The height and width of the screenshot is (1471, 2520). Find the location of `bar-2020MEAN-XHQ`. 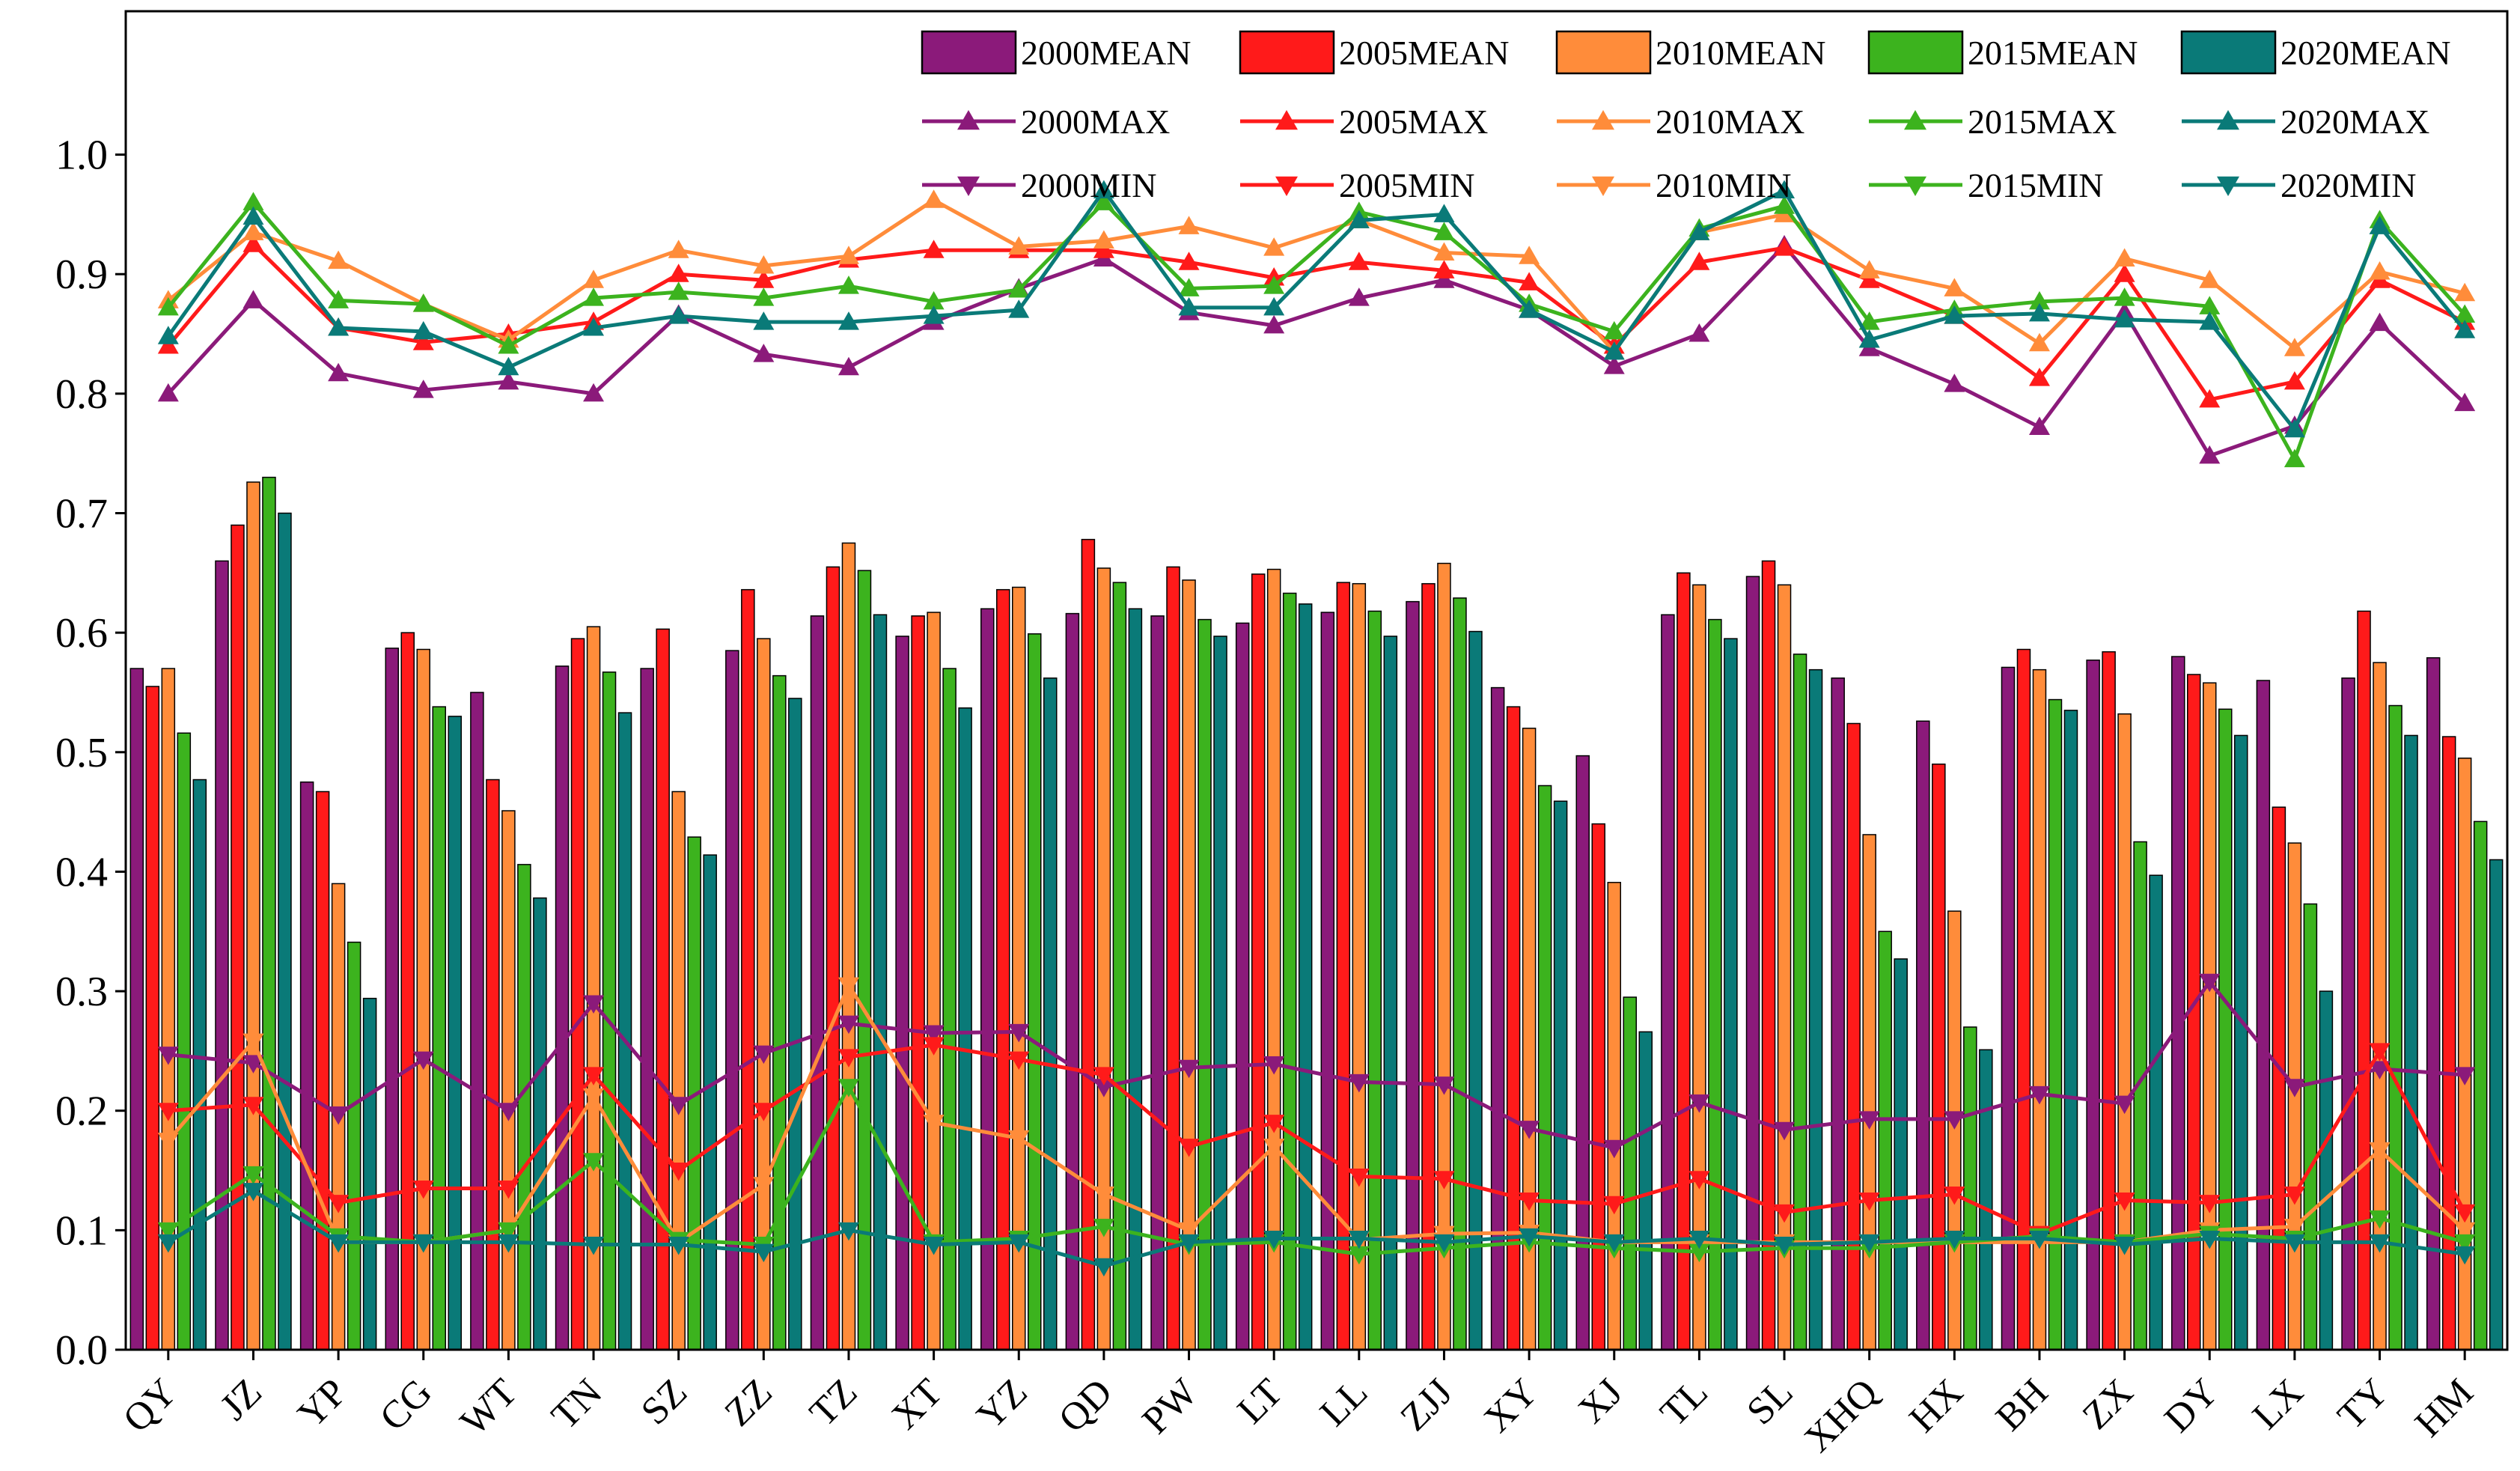

bar-2020MEAN-XHQ is located at coordinates (1901, 1154).